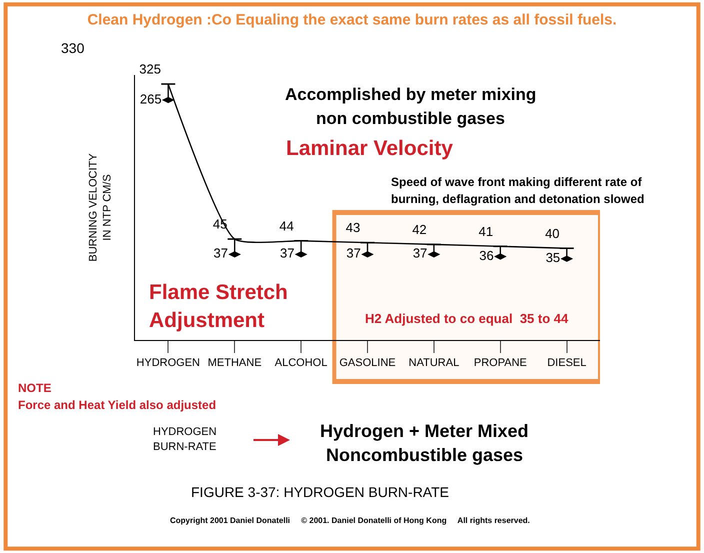 The image size is (704, 553). Describe the element at coordinates (566, 363) in the screenshot. I see `x-tick-label: DIESEL` at that location.